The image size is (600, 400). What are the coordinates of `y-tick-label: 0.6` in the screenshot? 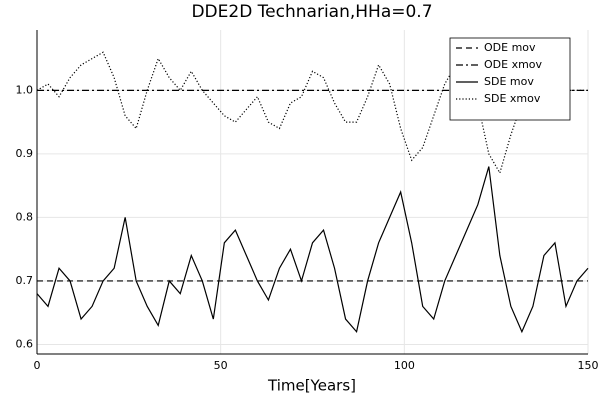 It's located at (25, 343).